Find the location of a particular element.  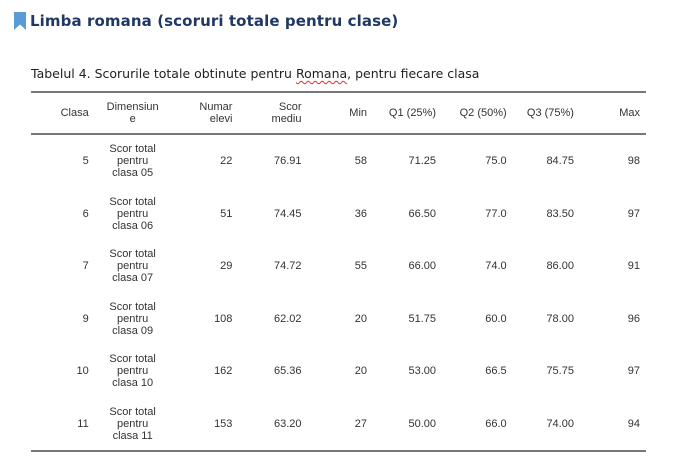

cell-q3: 78.00 is located at coordinates (560, 318).